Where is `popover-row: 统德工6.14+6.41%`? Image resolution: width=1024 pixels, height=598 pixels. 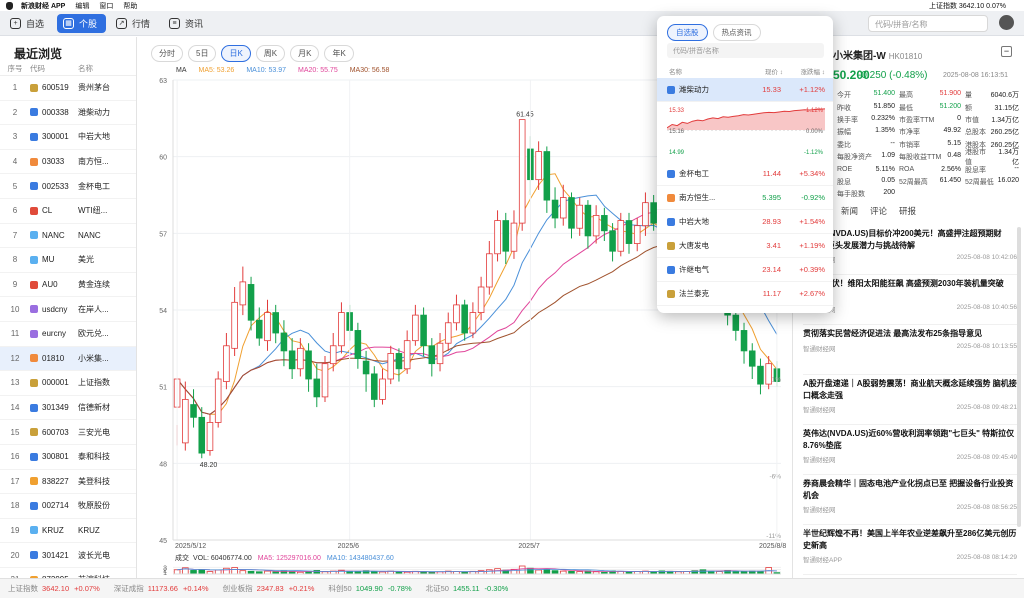
popover-row: 统德工6.14+6.41% is located at coordinates (745, 309).